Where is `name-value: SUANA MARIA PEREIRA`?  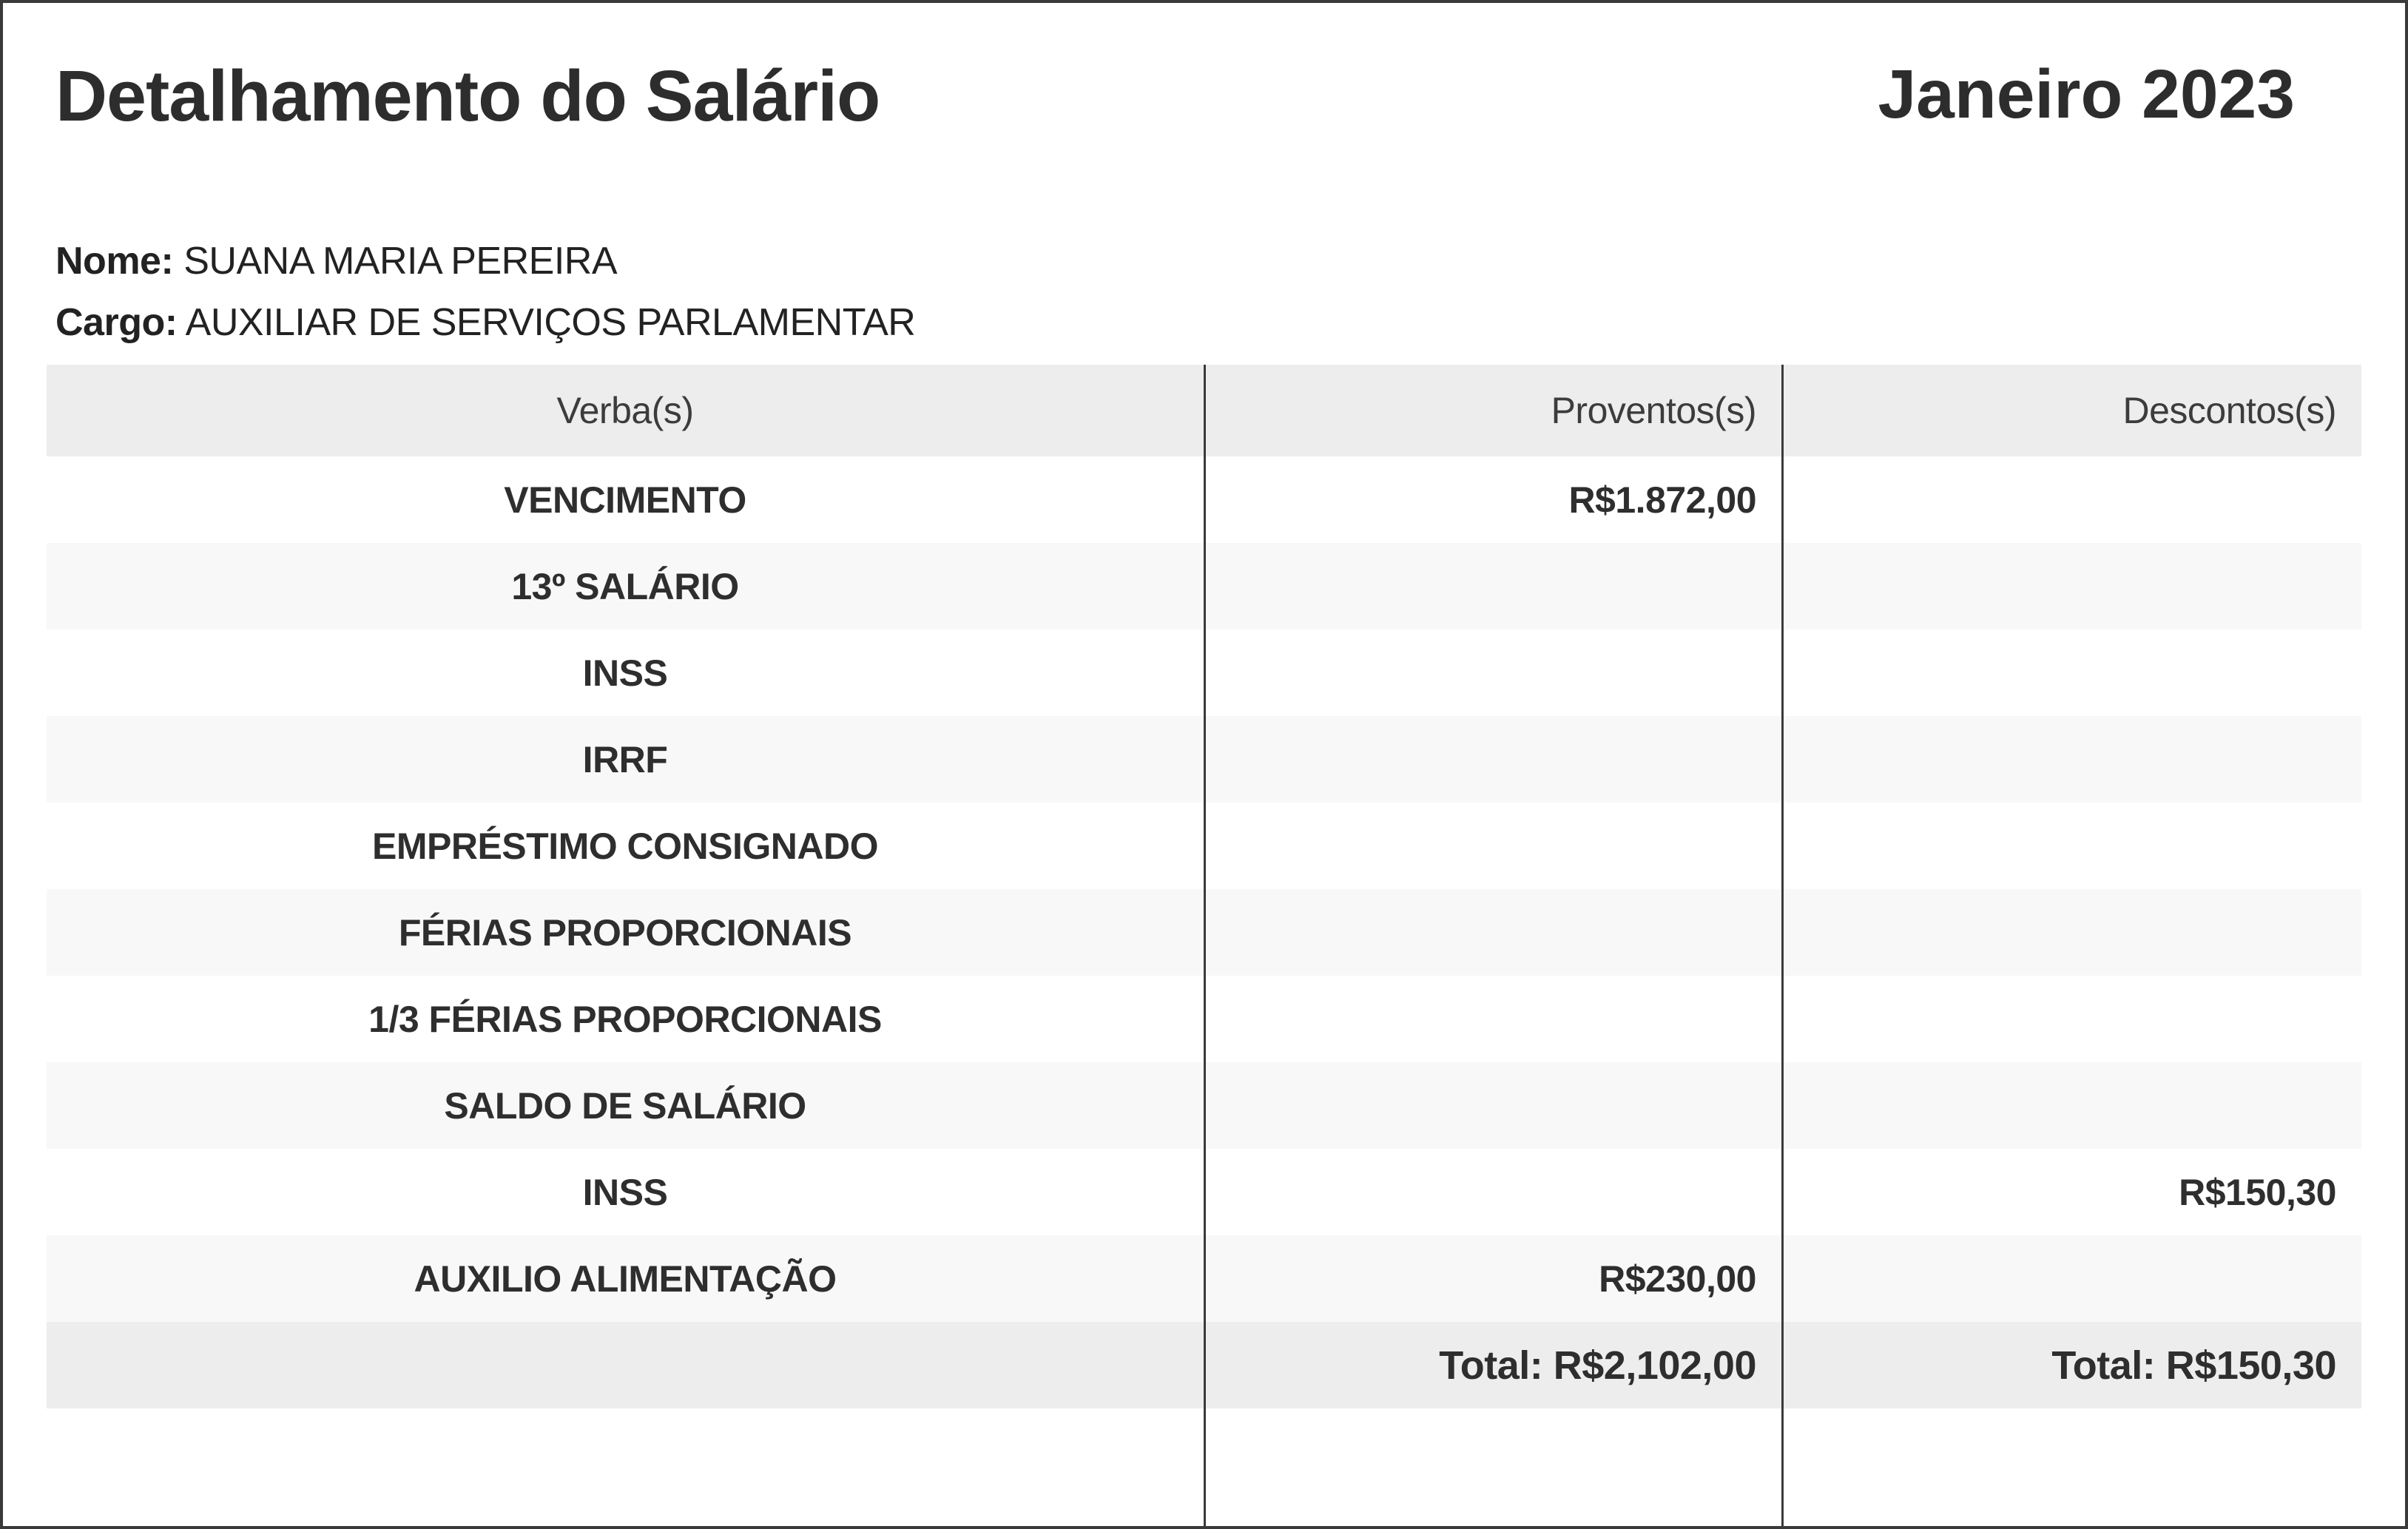
name-value: SUANA MARIA PEREIRA is located at coordinates (400, 261).